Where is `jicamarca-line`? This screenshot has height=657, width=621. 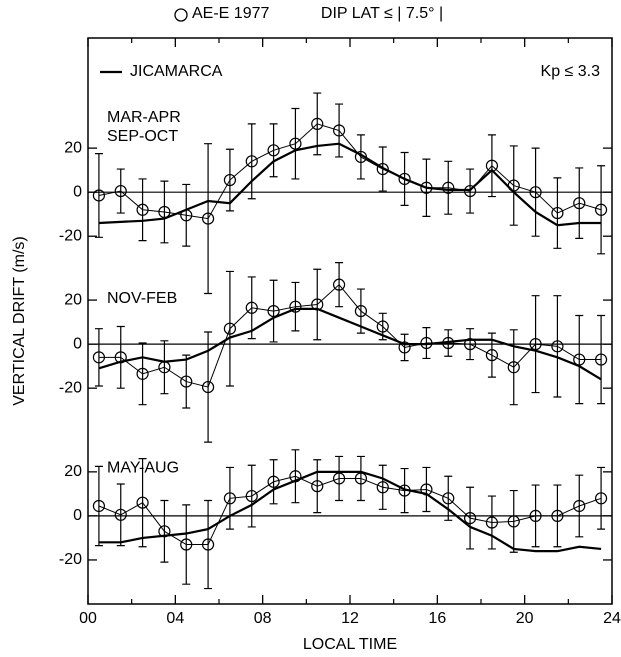
jicamarca-line is located at coordinates (350, 344).